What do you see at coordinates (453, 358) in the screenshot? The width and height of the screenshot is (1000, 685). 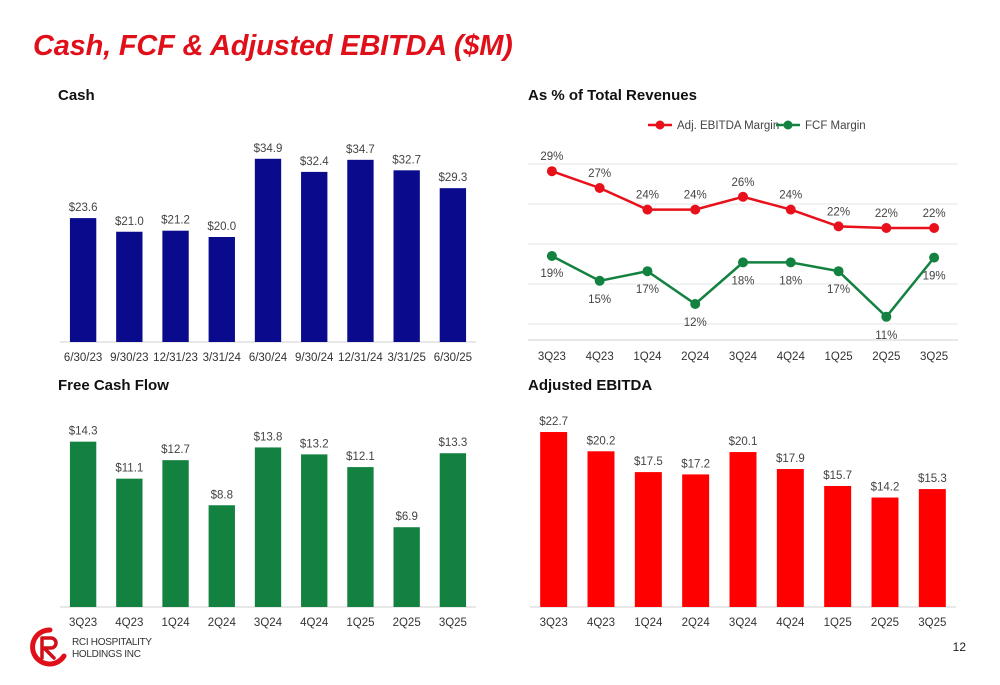 I see `x-tick-label: 6/30/25` at bounding box center [453, 358].